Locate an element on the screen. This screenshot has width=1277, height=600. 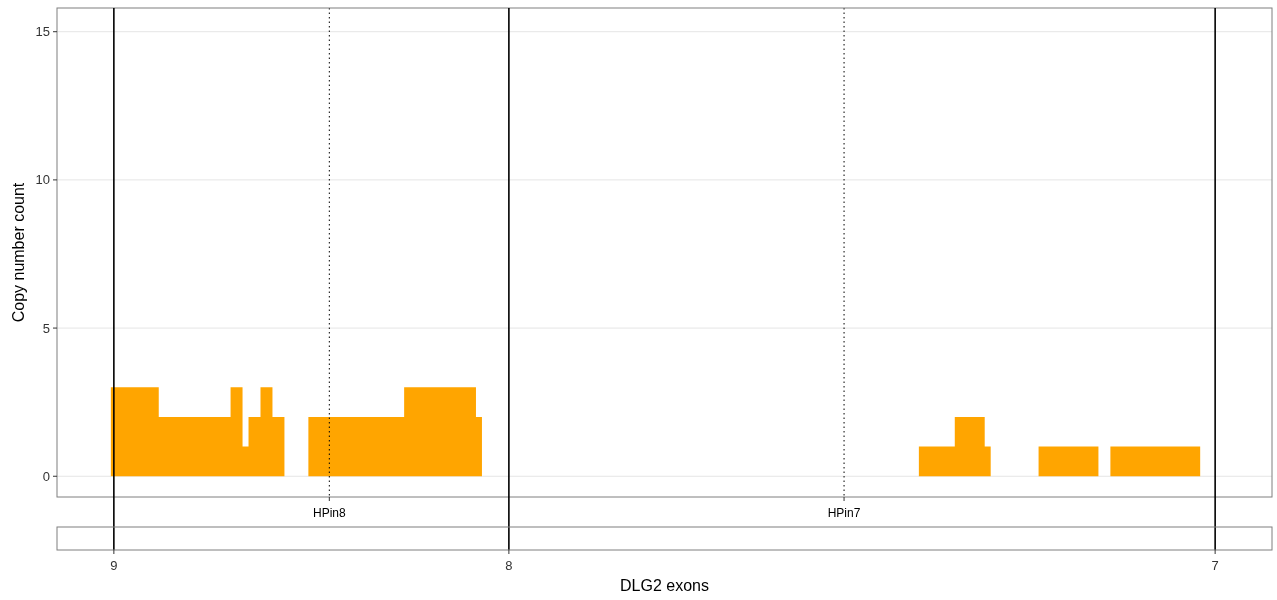
category-label: 8 is located at coordinates (509, 565).